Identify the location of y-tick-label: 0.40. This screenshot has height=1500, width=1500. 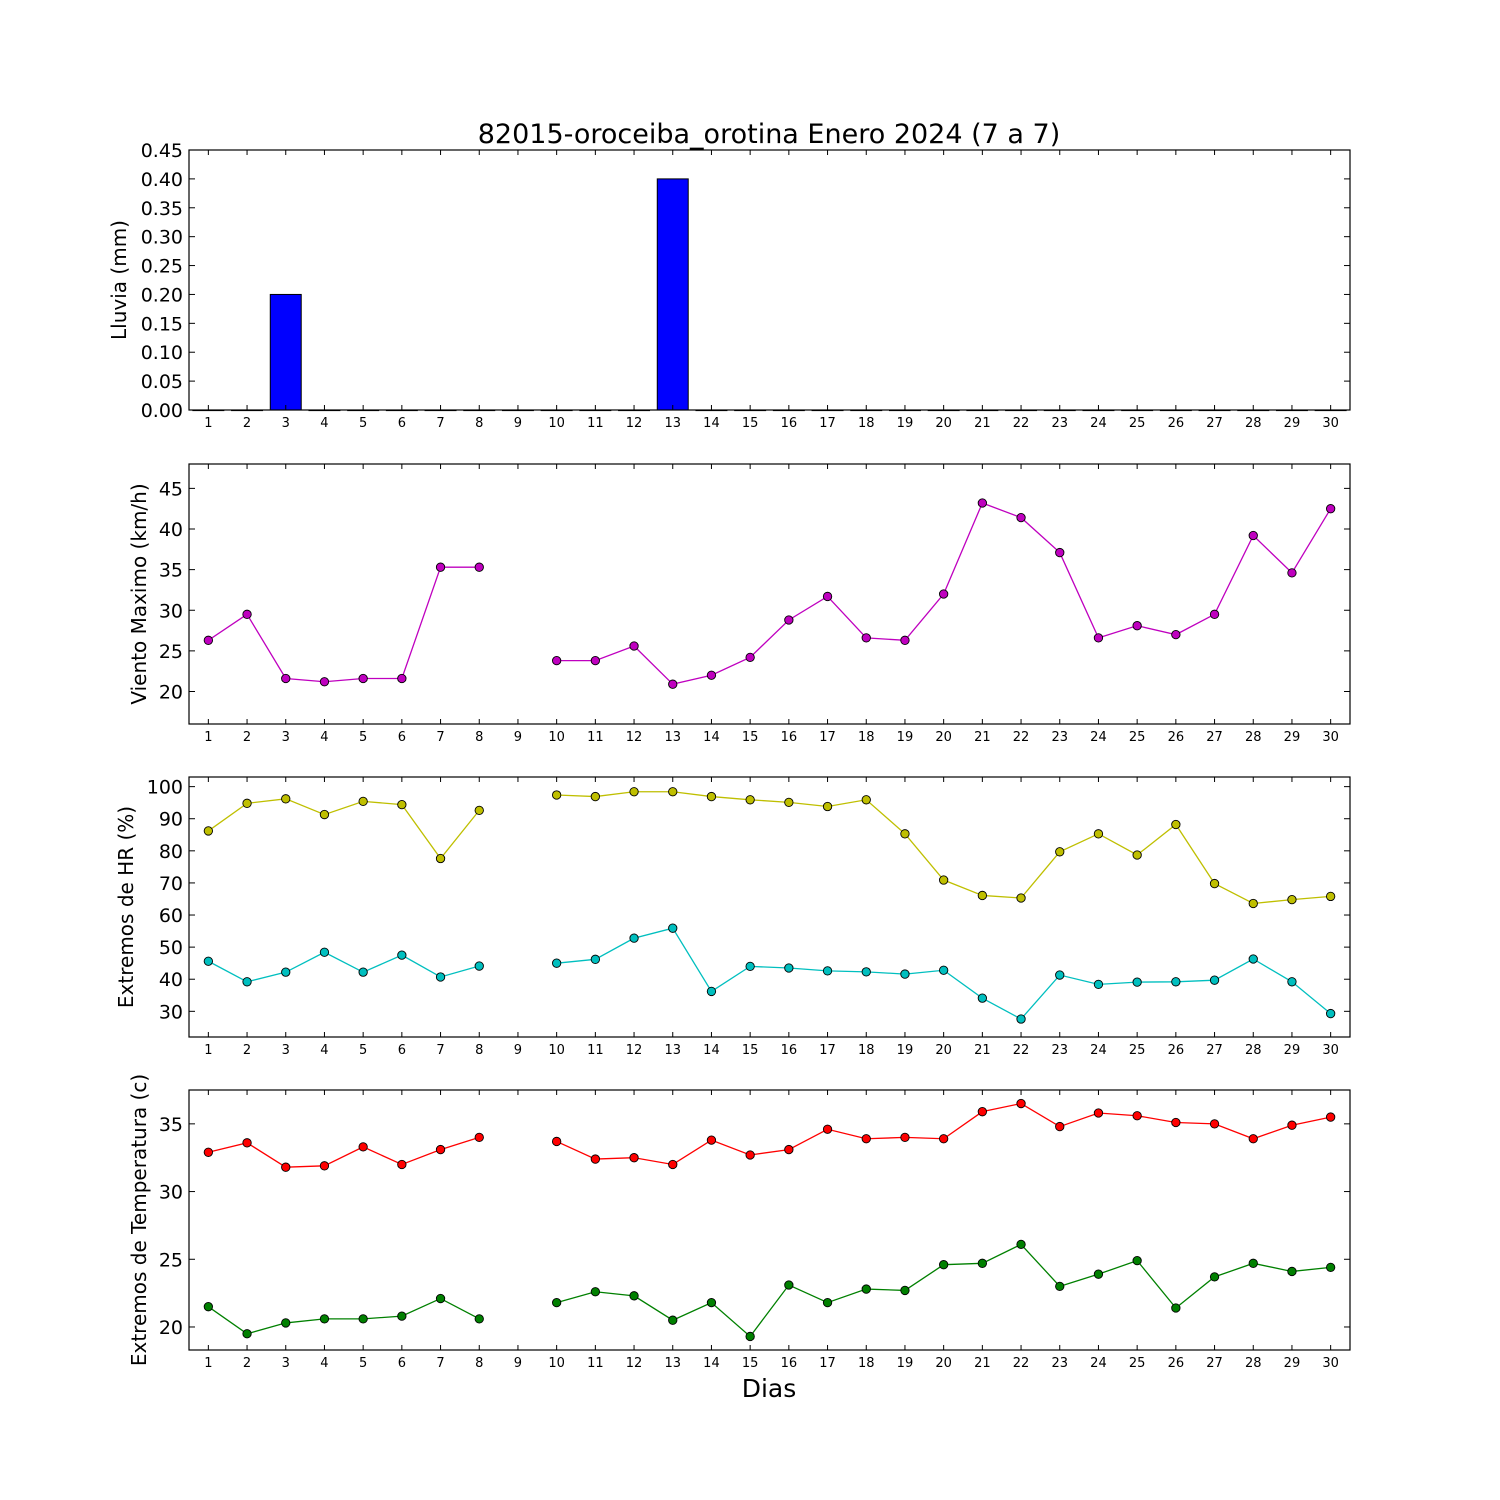
(162, 180).